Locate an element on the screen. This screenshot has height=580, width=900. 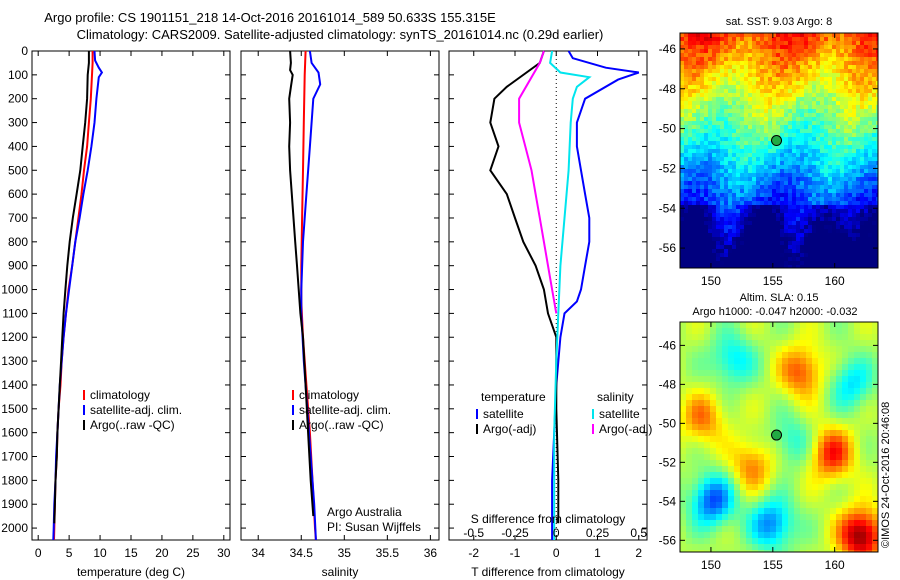
y-tick-label: 1000 is located at coordinates (14, 290).